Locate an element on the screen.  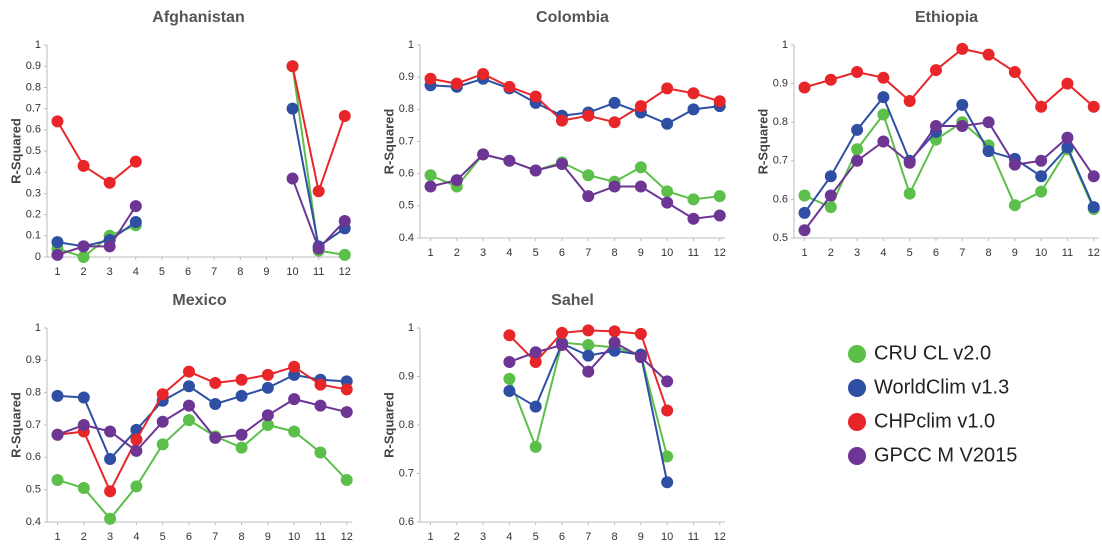
x-tick-label: 12 is located at coordinates (720, 537).